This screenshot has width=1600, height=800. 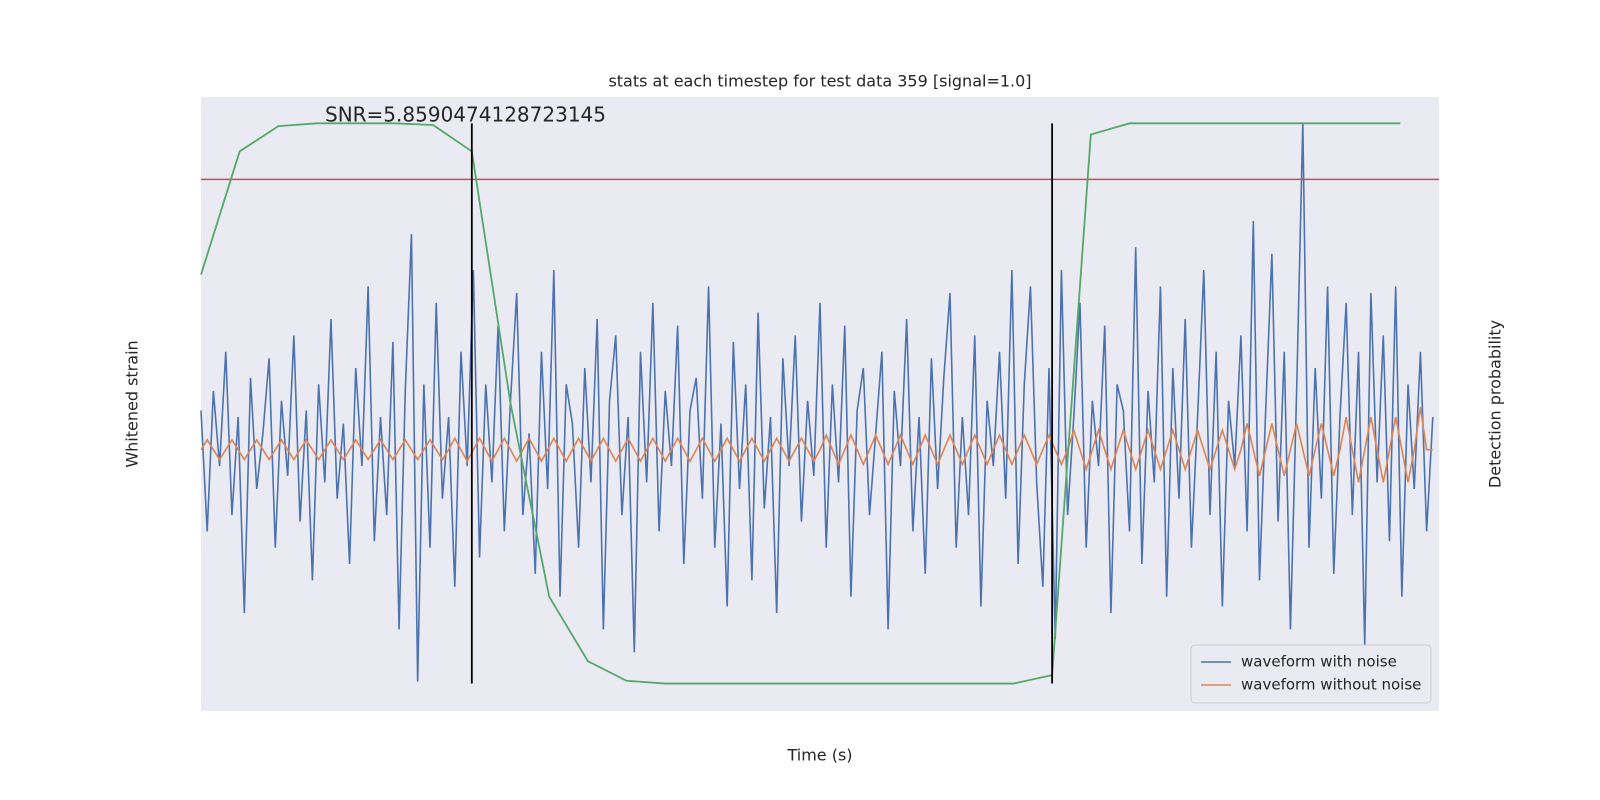 What do you see at coordinates (819, 755) in the screenshot?
I see `x-axis-label: Time (s)` at bounding box center [819, 755].